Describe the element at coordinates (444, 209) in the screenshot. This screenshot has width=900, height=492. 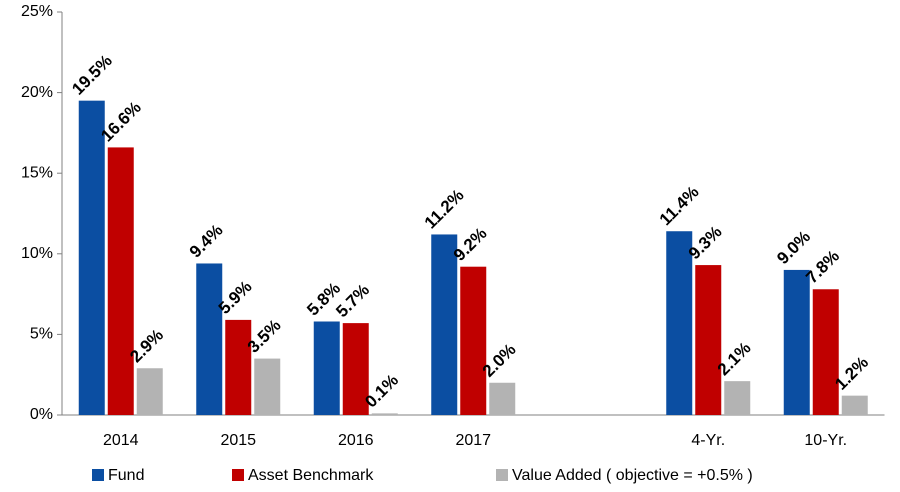
I see `value-label: 11.2%` at that location.